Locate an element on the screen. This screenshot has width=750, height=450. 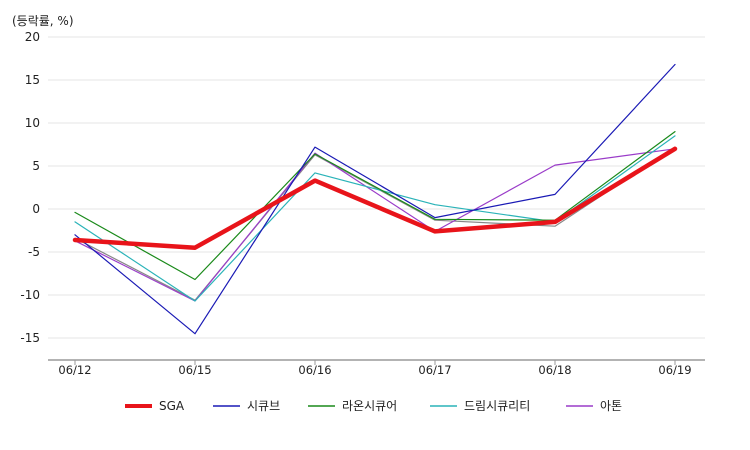
y-tick-label: -10 is located at coordinates (30, 295).